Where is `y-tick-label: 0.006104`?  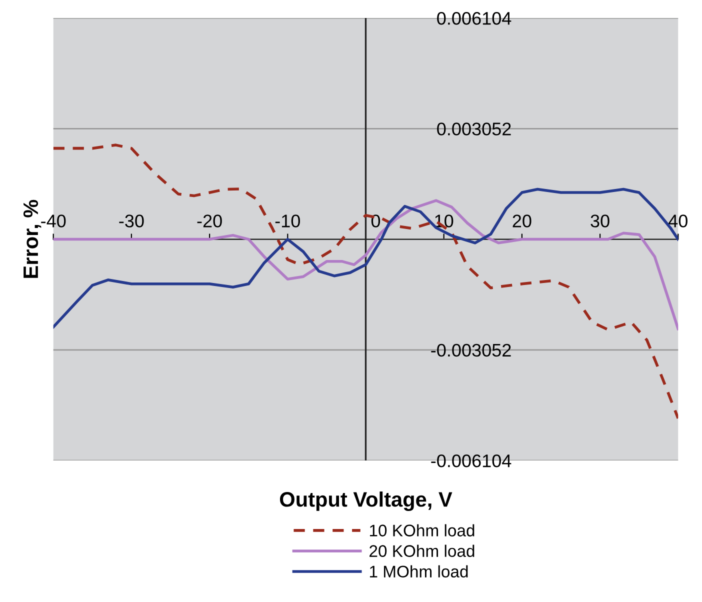 y-tick-label: 0.006104 is located at coordinates (474, 18).